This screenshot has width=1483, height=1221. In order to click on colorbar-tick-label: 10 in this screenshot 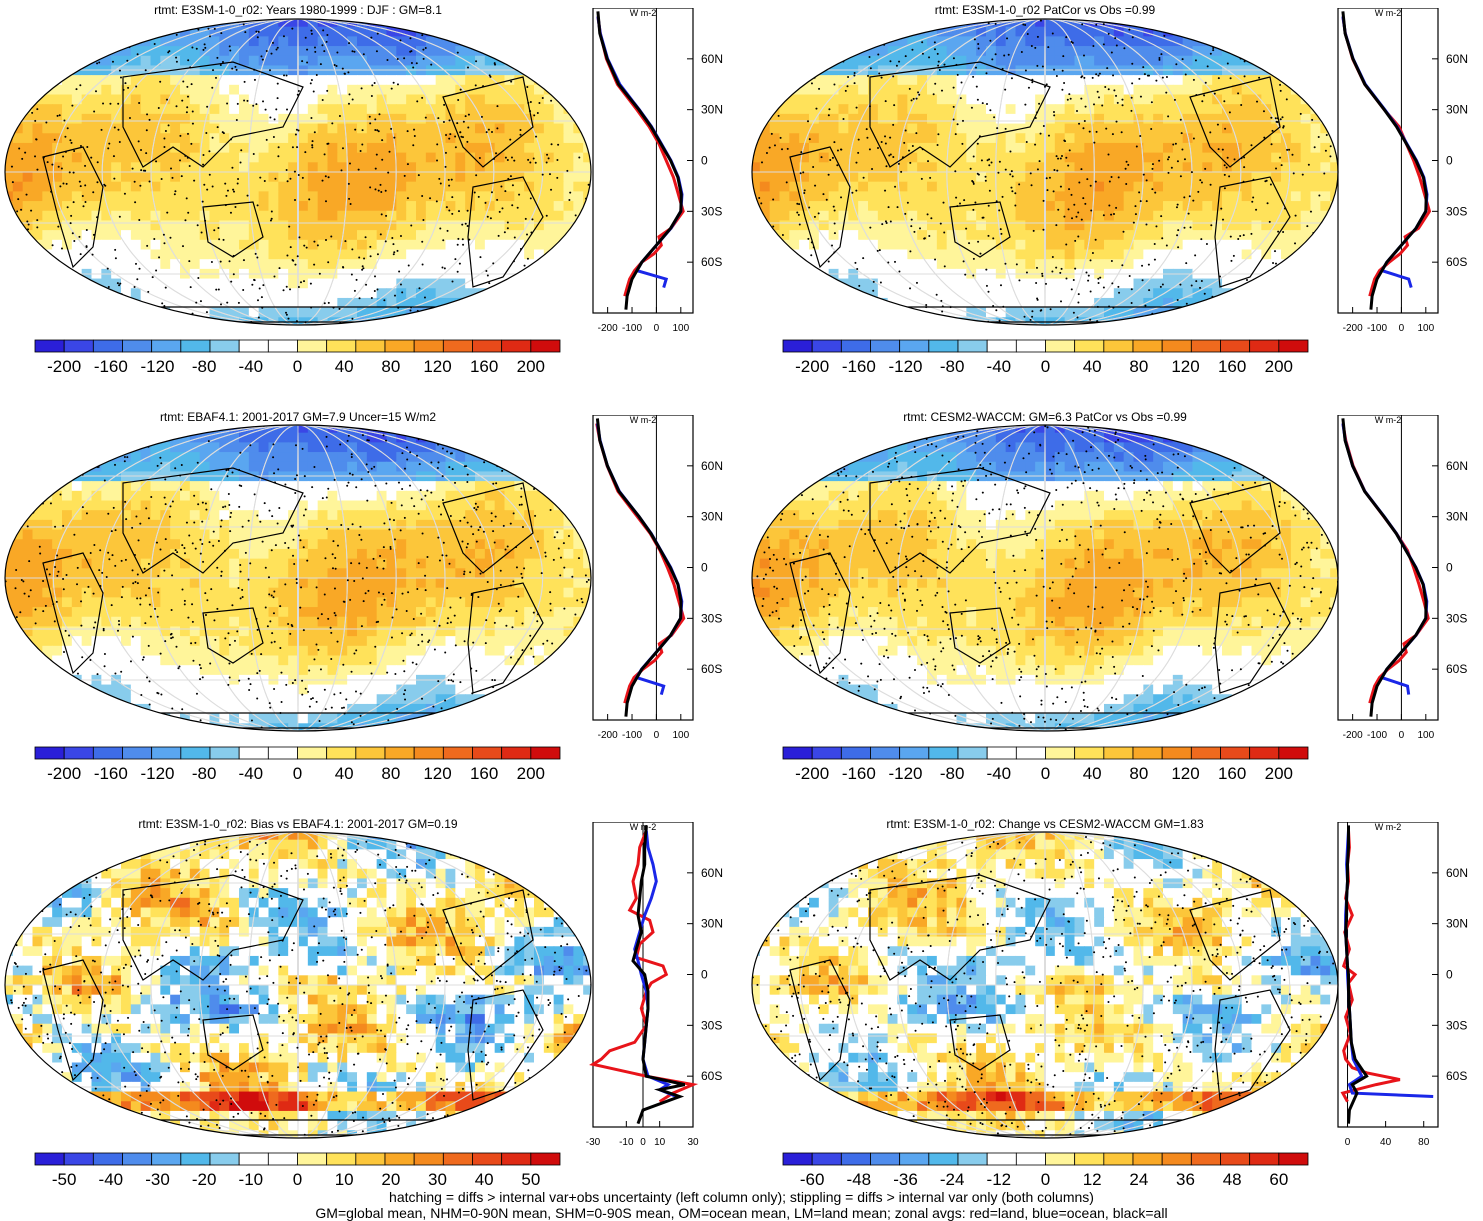, I will do `click(344, 1179)`.